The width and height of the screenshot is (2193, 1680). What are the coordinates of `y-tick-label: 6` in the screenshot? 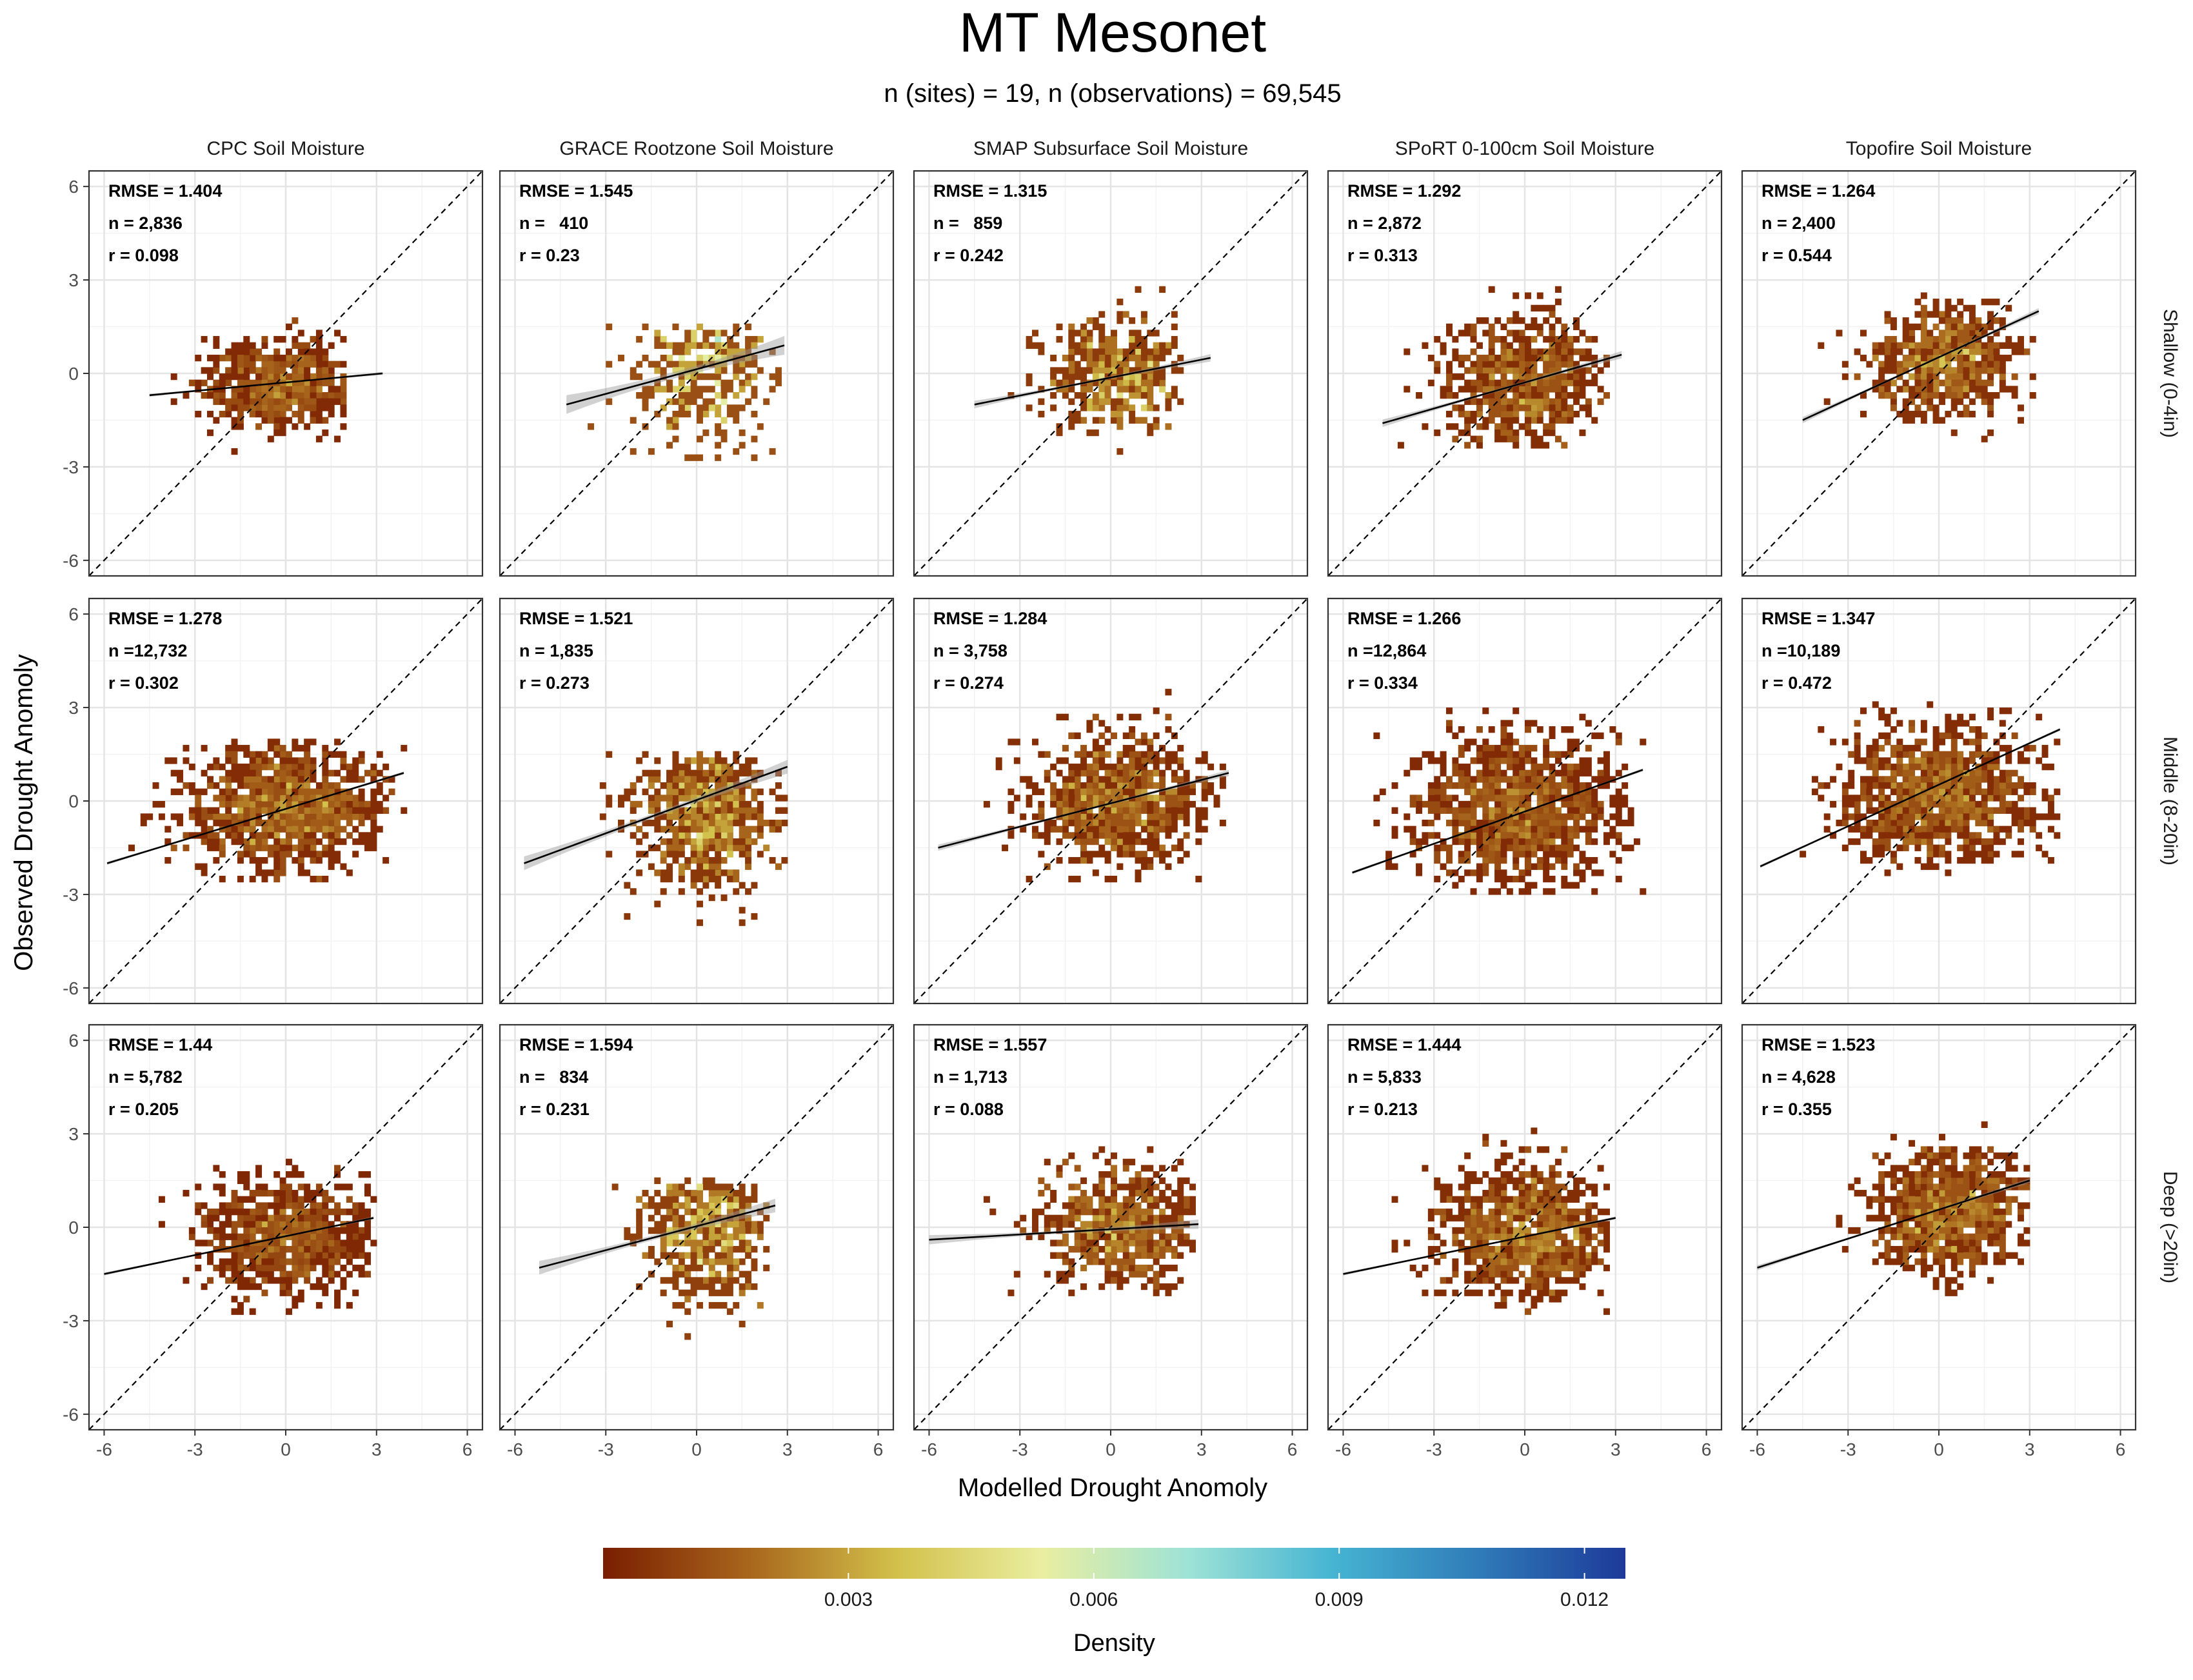 It's located at (74, 614).